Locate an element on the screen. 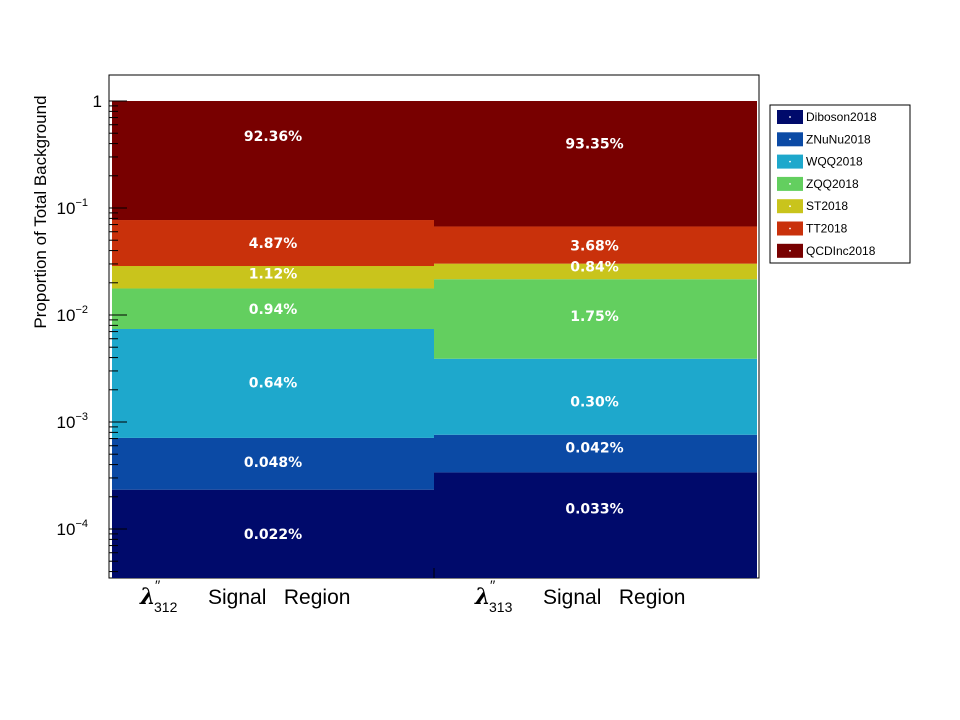  bar-st2018-cat2 is located at coordinates (595, 271).